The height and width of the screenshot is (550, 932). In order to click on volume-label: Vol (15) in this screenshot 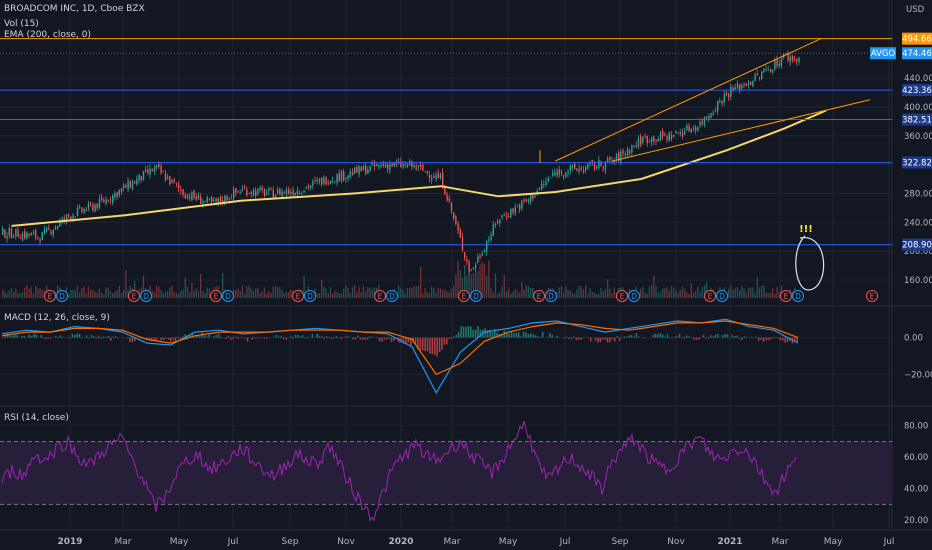, I will do `click(21, 24)`.